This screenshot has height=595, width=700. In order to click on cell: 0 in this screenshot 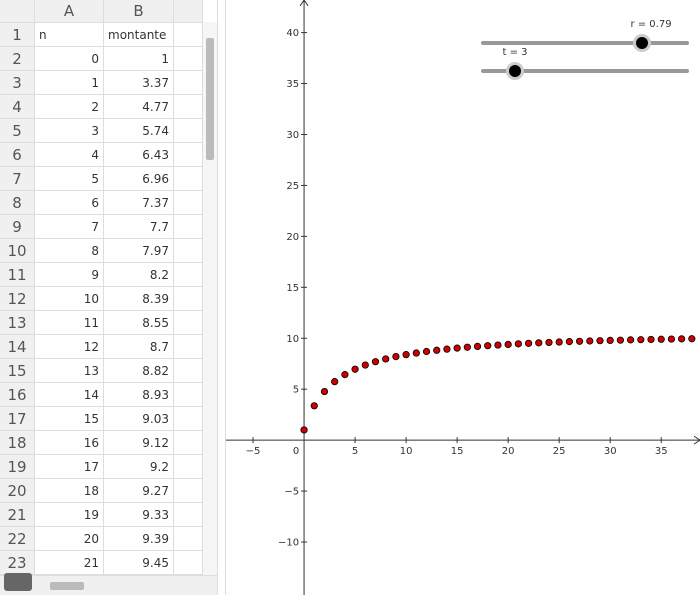, I will do `click(69, 59)`.